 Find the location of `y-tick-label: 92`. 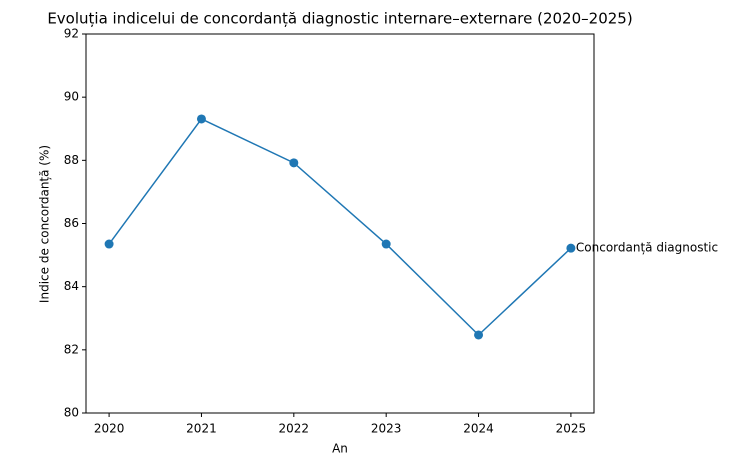

y-tick-label: 92 is located at coordinates (71, 34).